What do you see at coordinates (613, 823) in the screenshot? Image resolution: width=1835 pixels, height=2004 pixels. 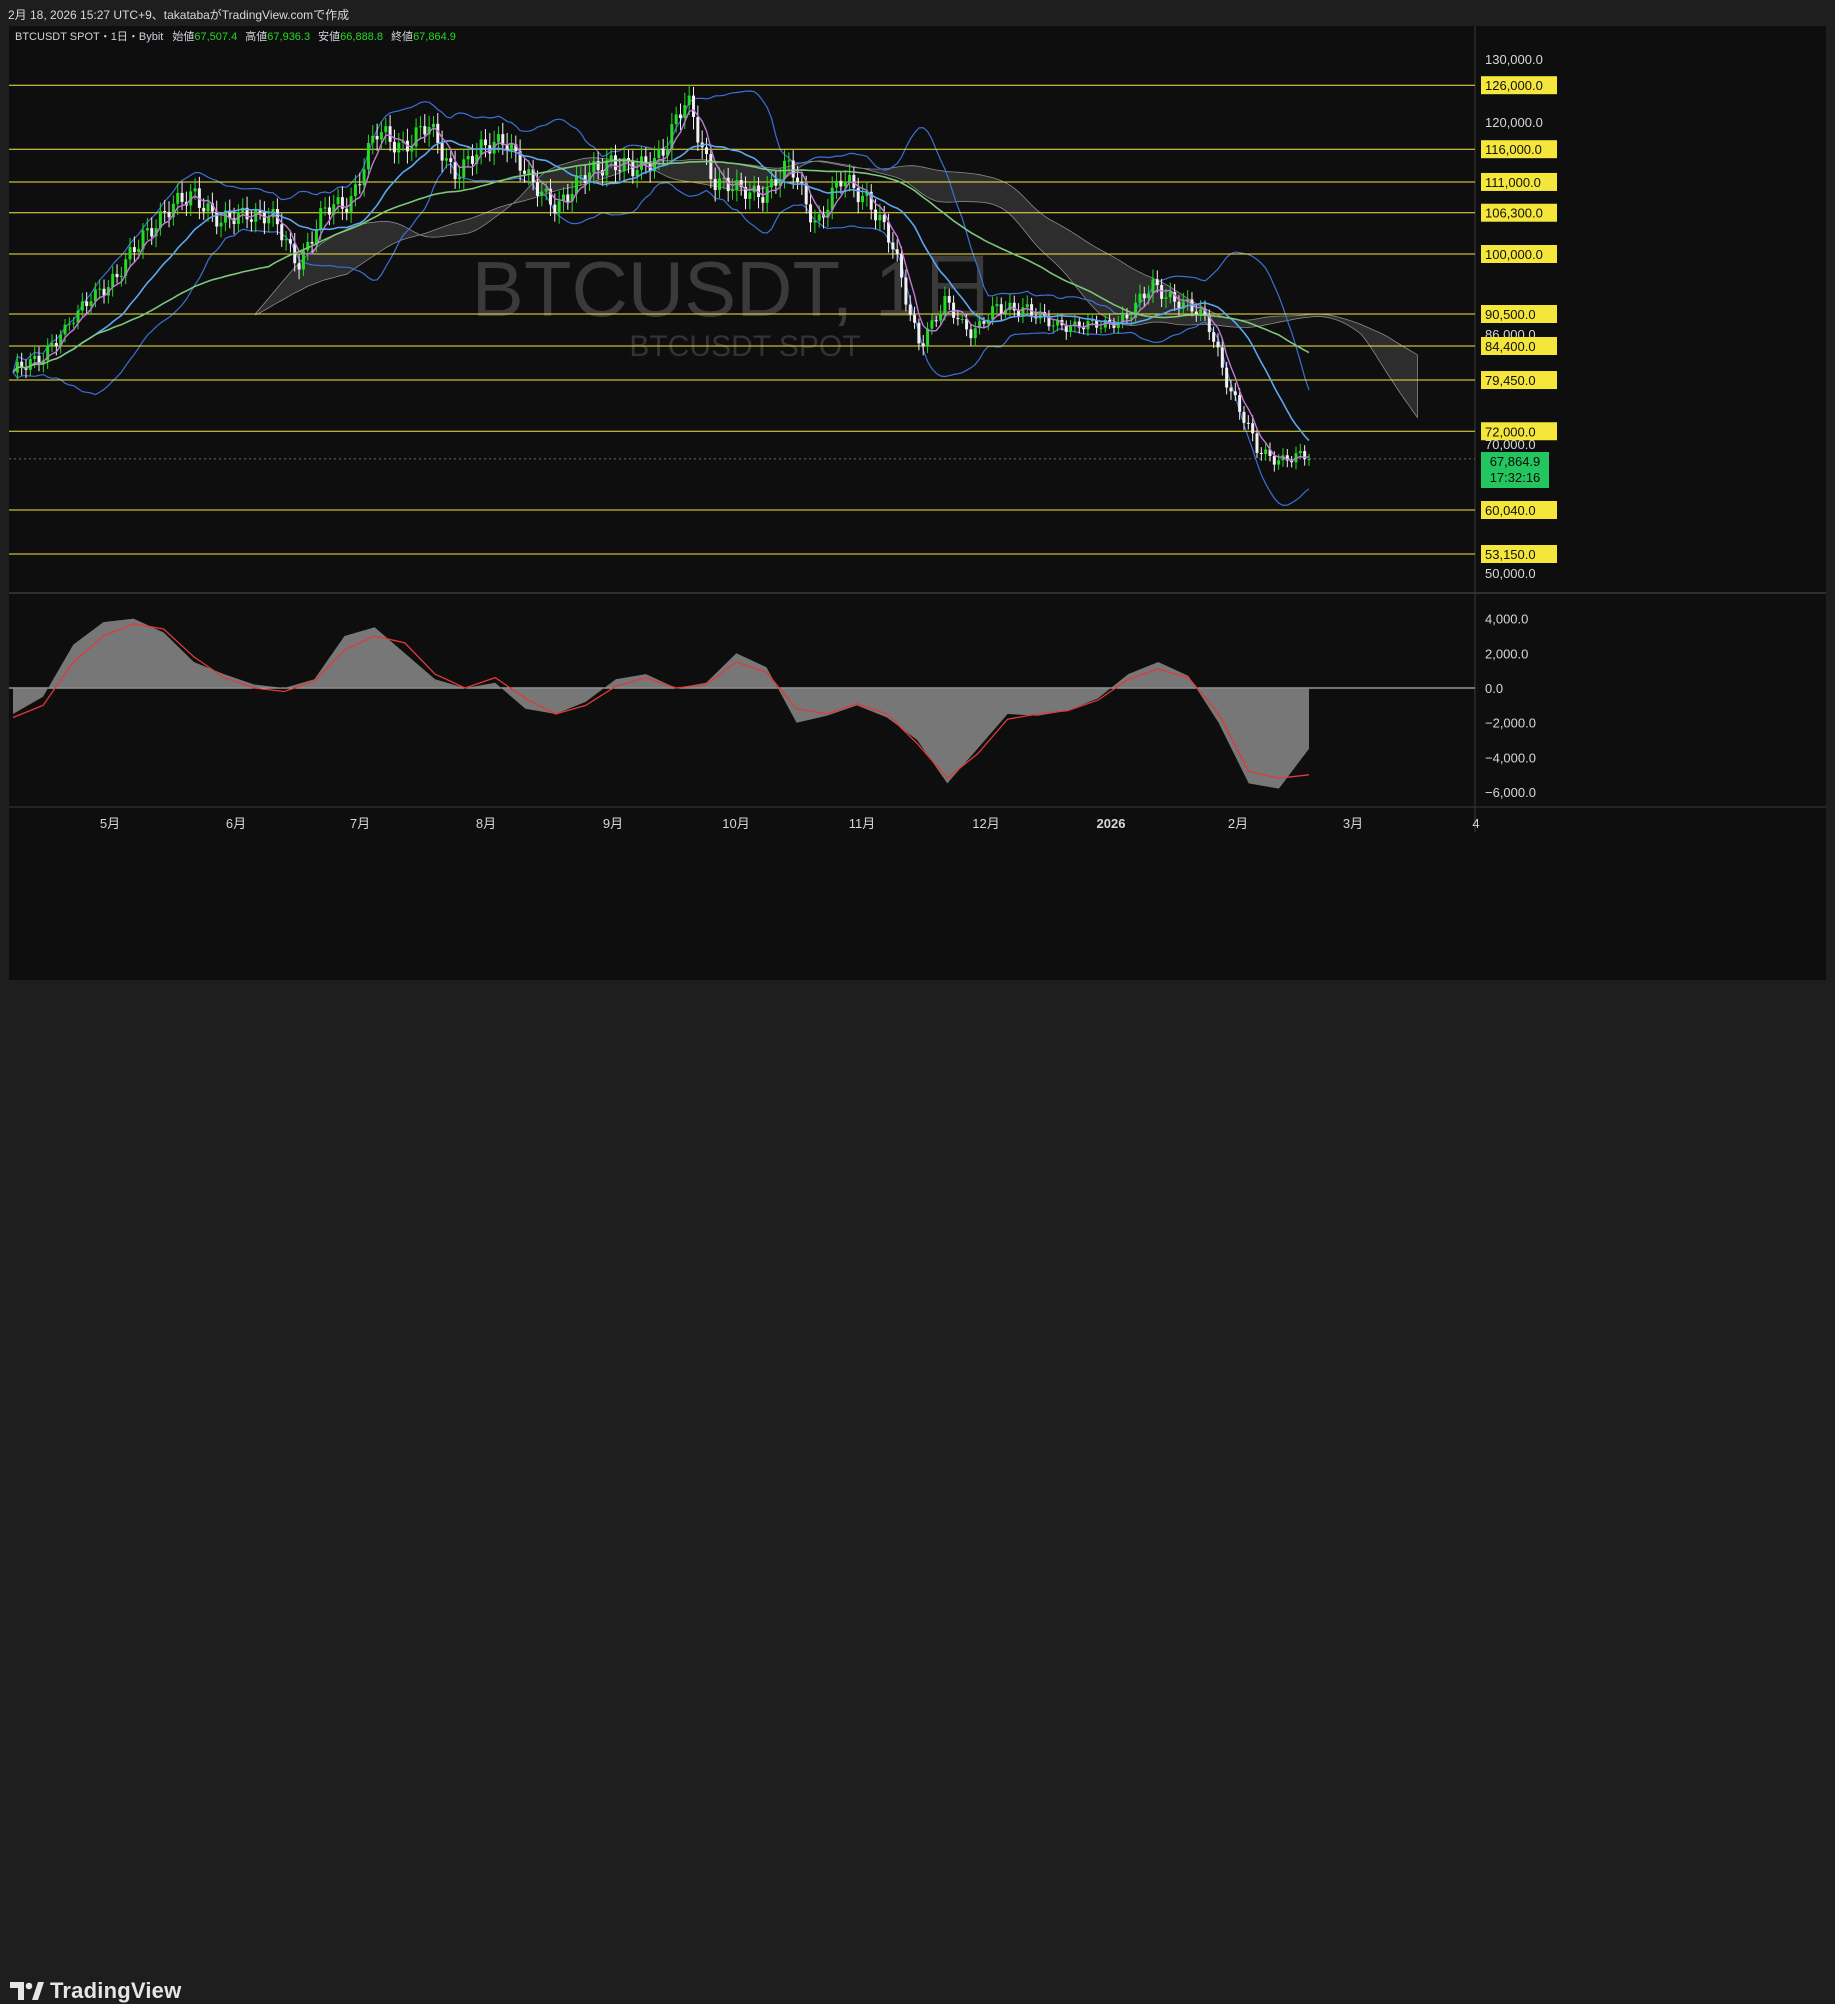 I see `time-tick-label: 9月` at bounding box center [613, 823].